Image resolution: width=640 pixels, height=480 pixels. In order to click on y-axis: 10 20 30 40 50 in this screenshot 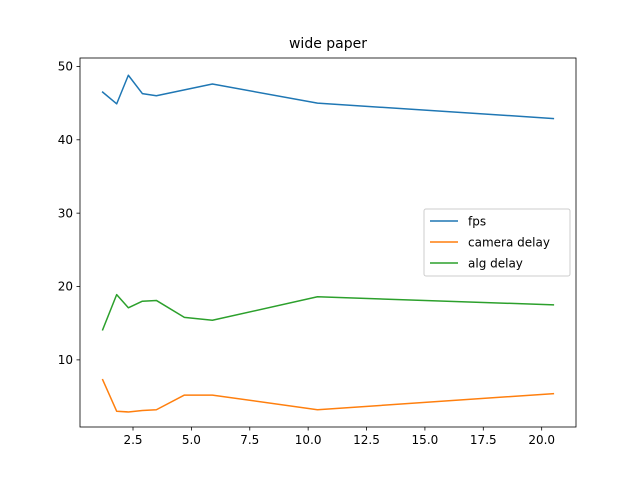, I will do `click(69, 213)`.